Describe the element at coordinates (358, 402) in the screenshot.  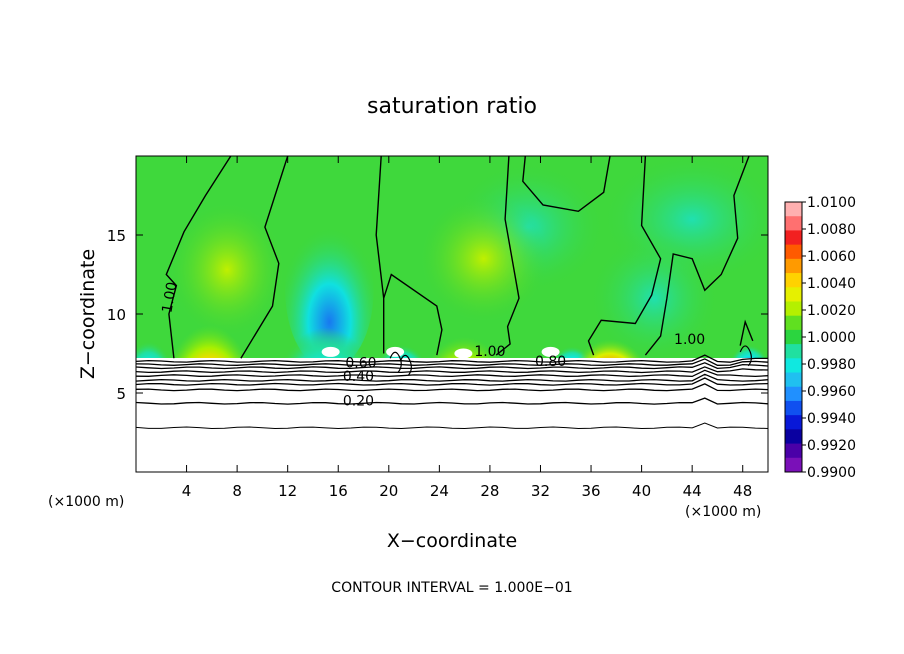
I see `contour-label: 0.20` at that location.